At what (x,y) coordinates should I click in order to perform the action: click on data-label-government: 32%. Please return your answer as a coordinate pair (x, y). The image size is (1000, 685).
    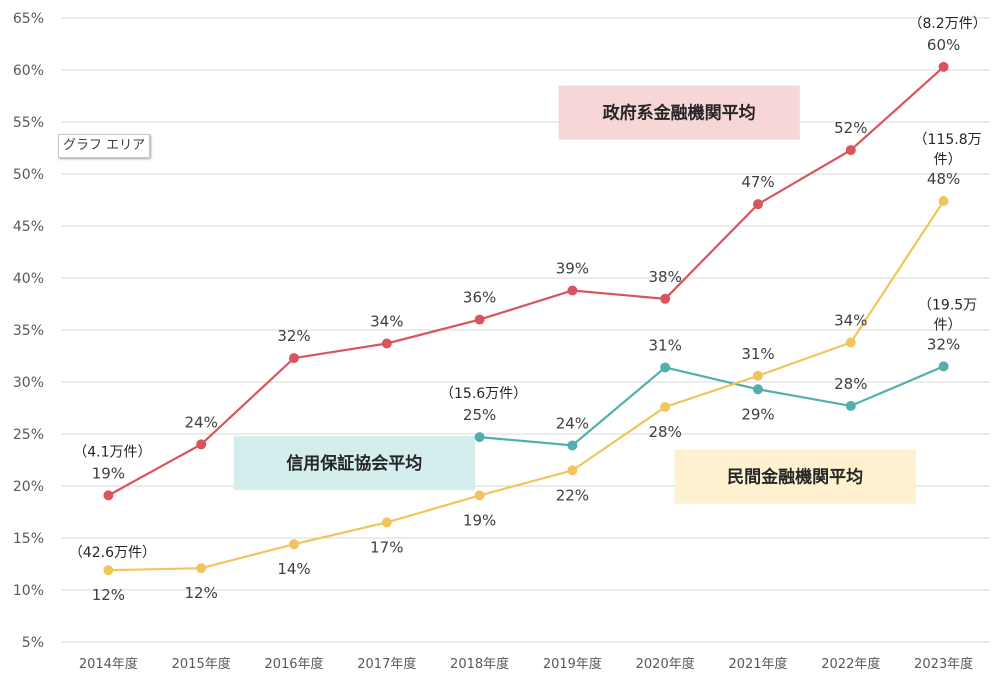
    Looking at the image, I should click on (293, 336).